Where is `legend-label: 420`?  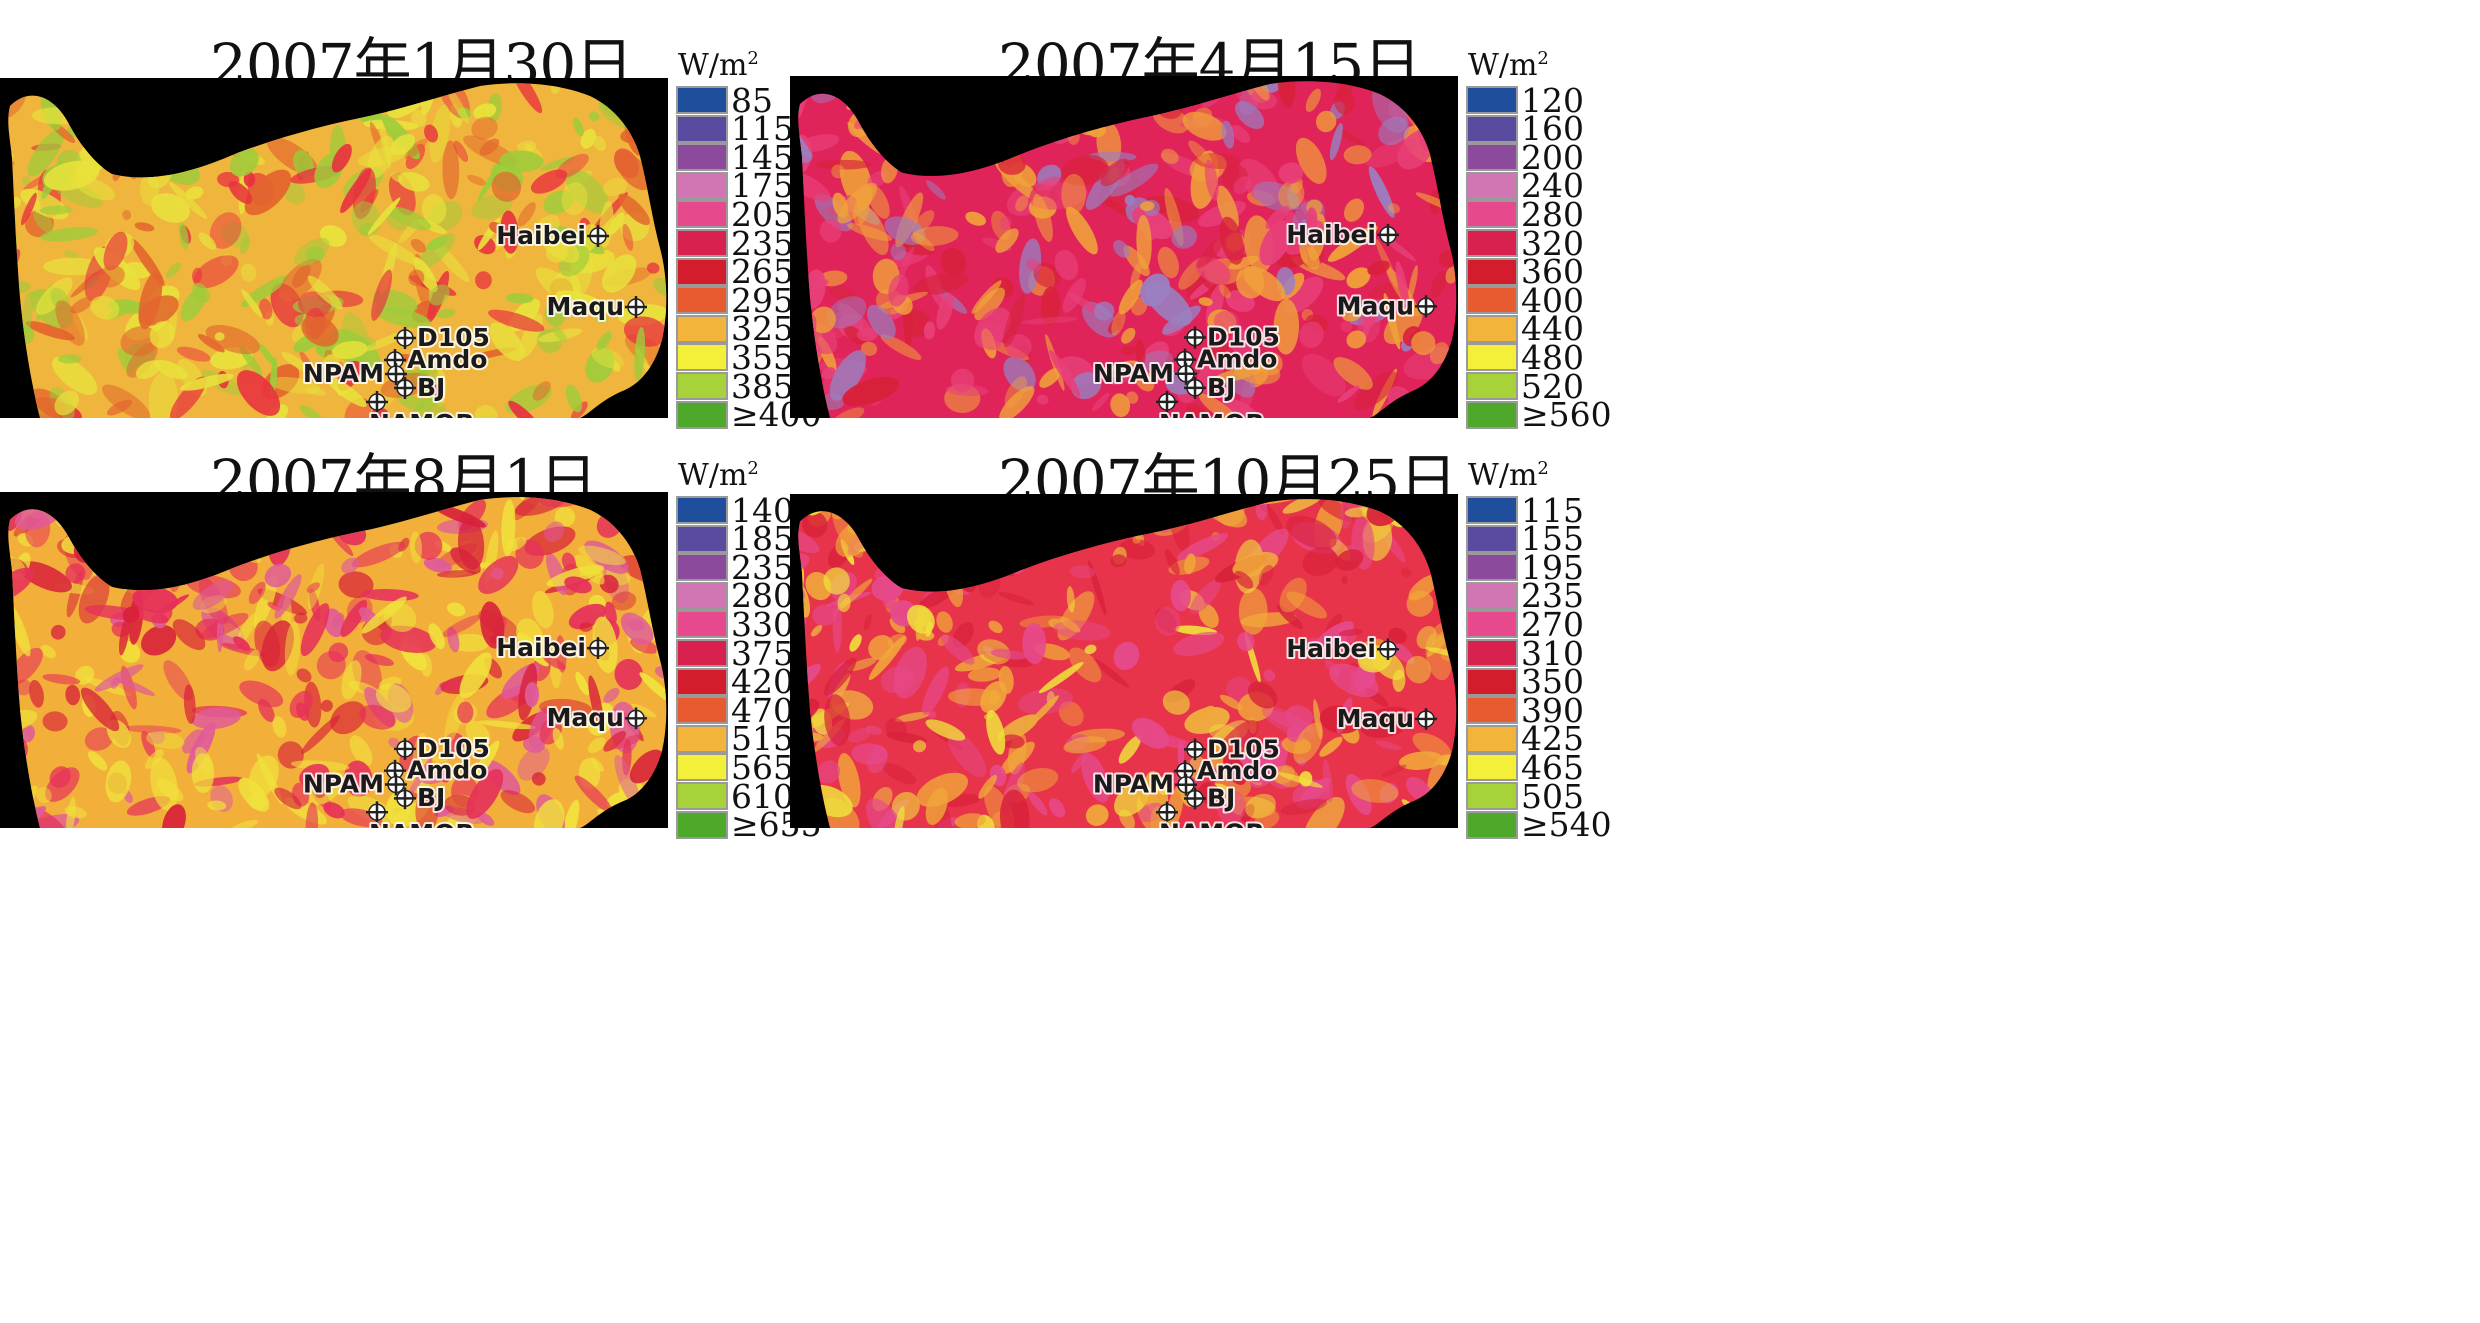 legend-label: 420 is located at coordinates (762, 682).